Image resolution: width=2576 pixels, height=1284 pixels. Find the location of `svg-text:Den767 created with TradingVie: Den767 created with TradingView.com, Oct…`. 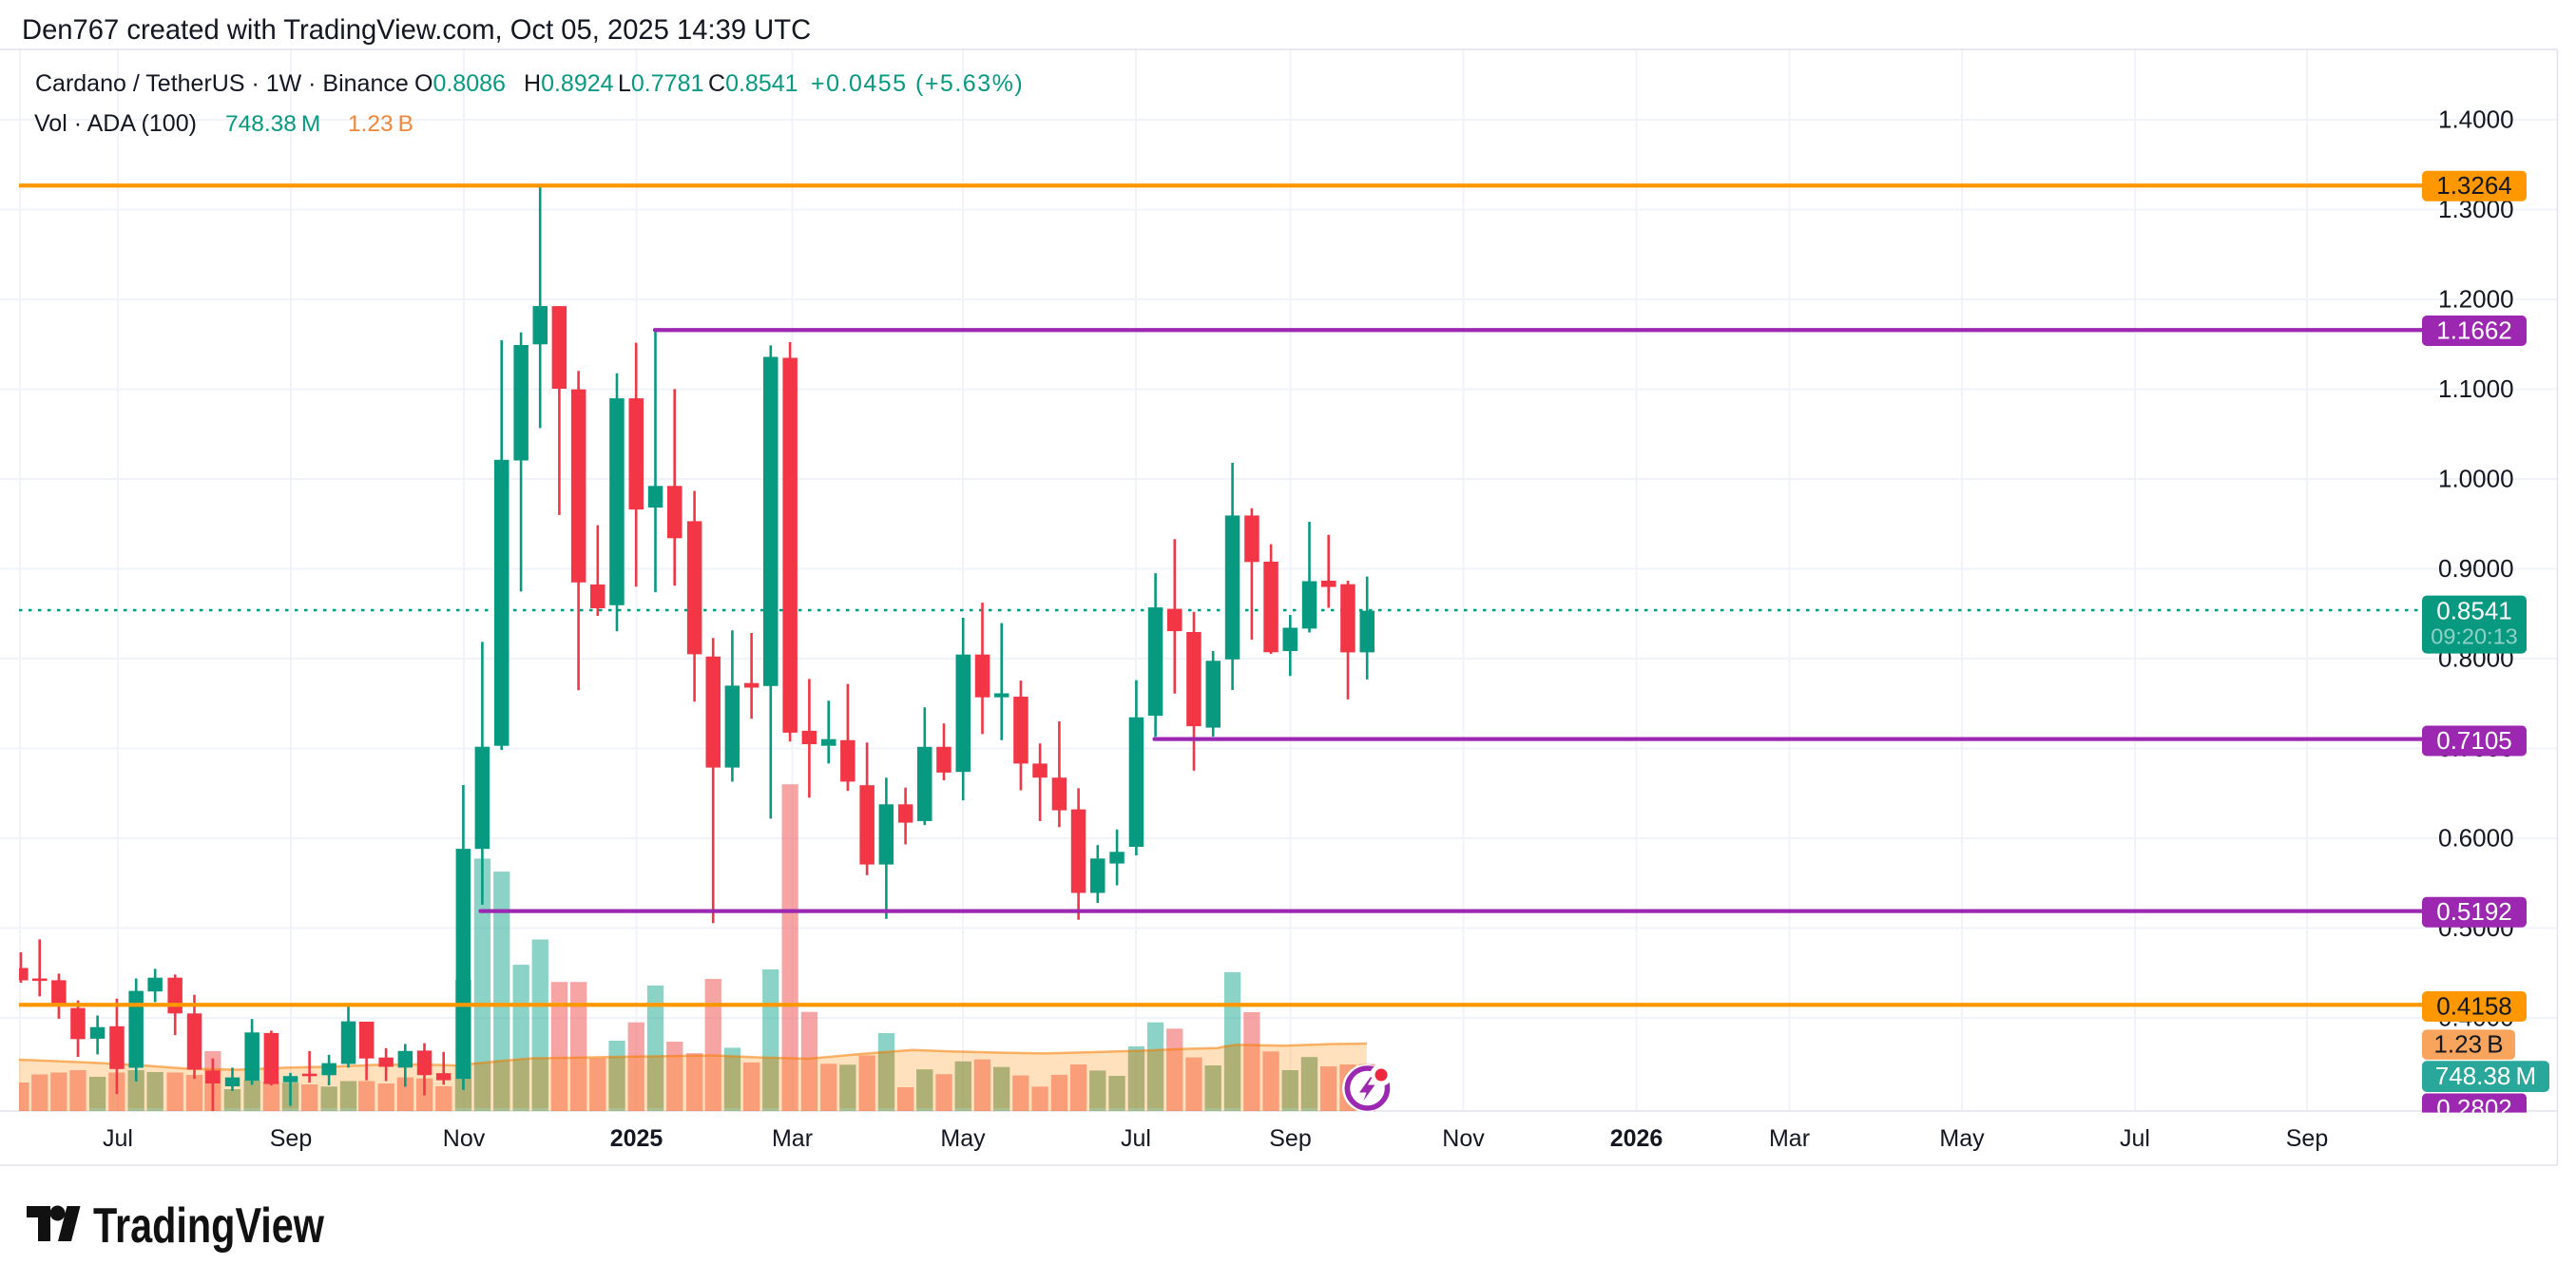

svg-text:Den767 created with TradingVie: Den767 created with TradingView.com, Oct… is located at coordinates (417, 30).